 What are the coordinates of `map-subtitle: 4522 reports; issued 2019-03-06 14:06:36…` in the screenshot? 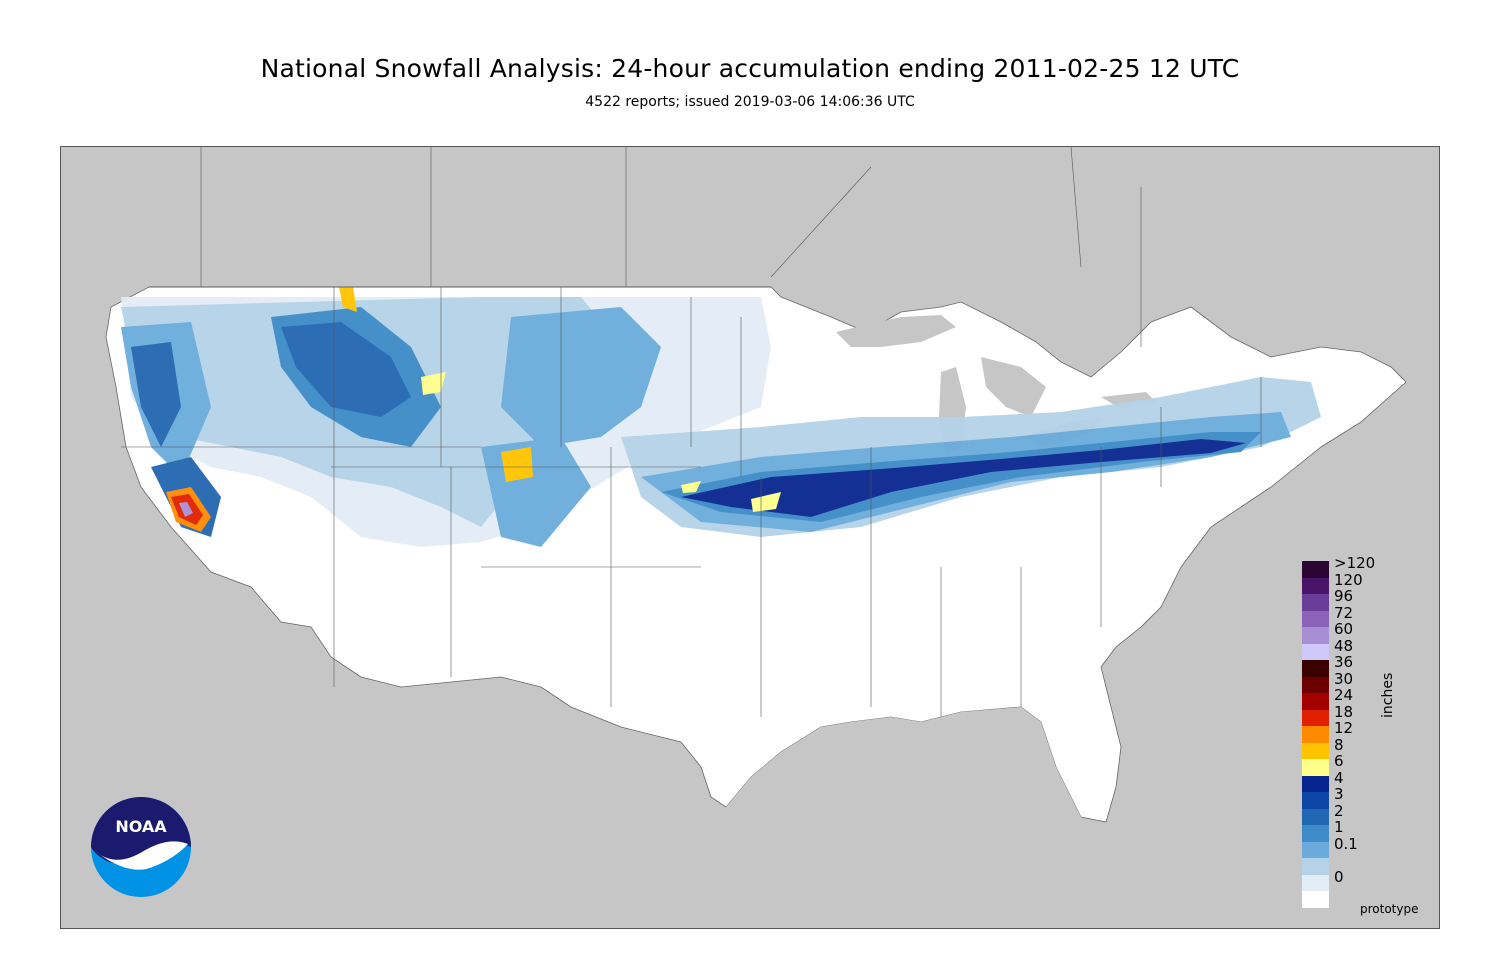 It's located at (750, 102).